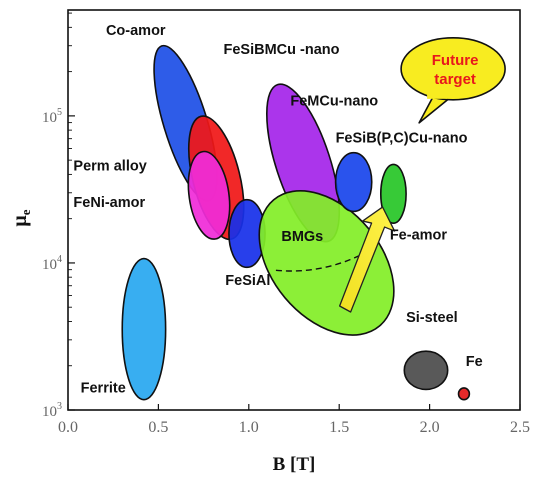 This screenshot has height=481, width=550. What do you see at coordinates (430, 427) in the screenshot?
I see `x-tick-label: 2.0` at bounding box center [430, 427].